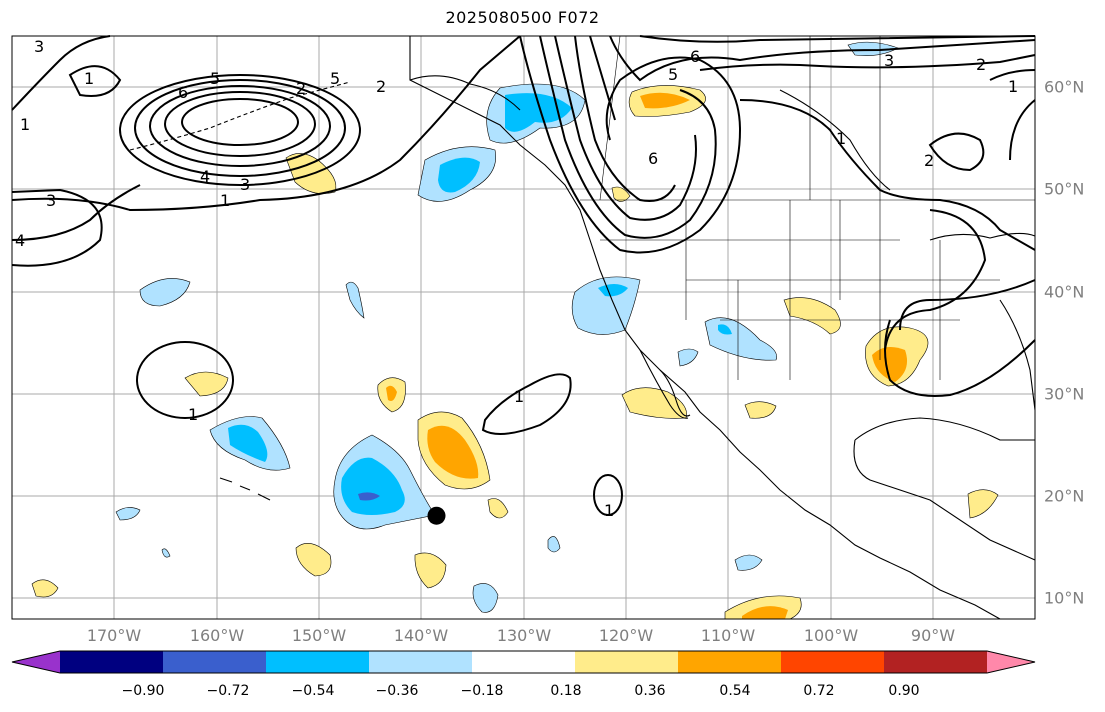 This screenshot has width=1105, height=712. Describe the element at coordinates (319, 635) in the screenshot. I see `lon-label: 150°W` at that location.